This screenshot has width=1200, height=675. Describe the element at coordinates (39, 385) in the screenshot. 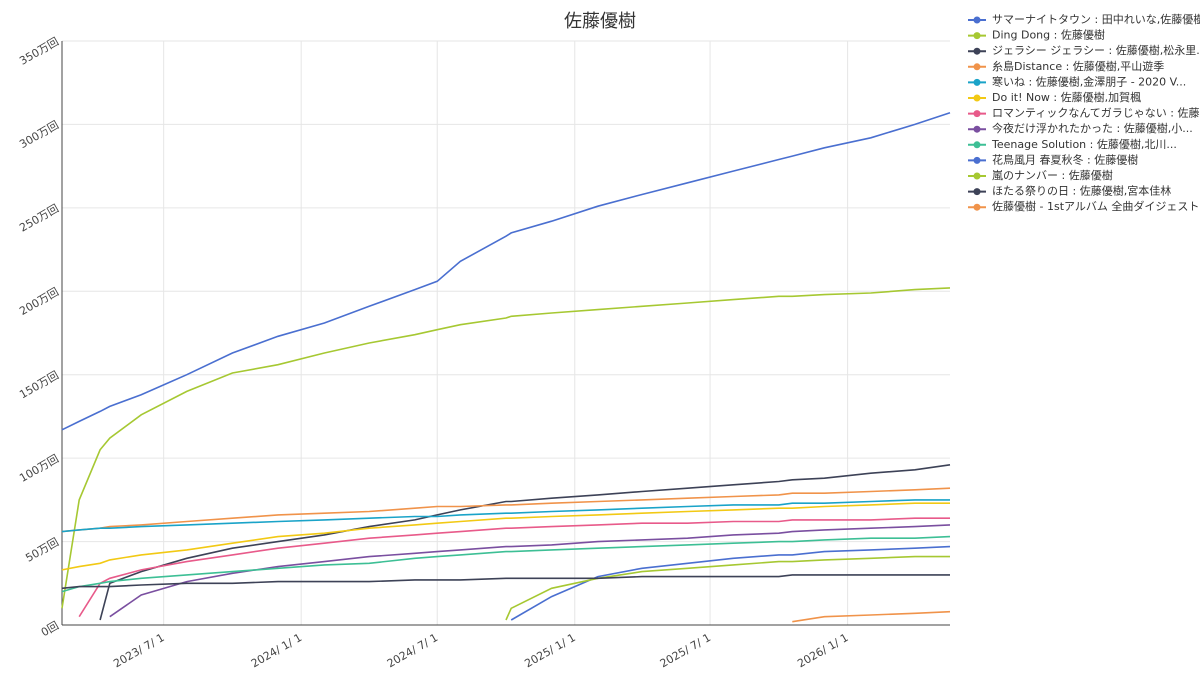

I see `y-tick-label: 150万回` at that location.